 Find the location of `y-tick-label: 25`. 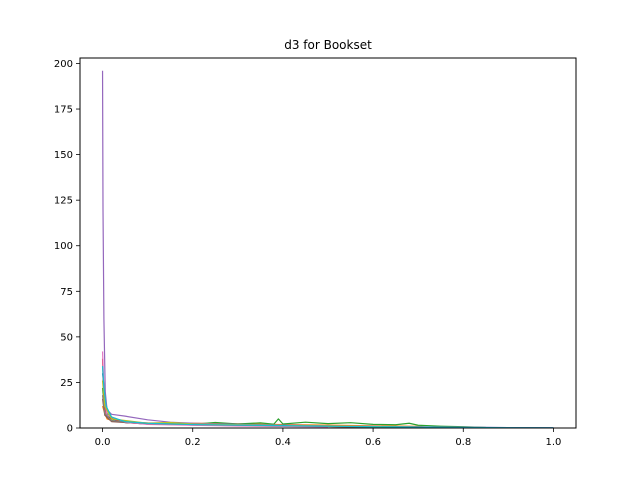

y-tick-label: 25 is located at coordinates (66, 383).